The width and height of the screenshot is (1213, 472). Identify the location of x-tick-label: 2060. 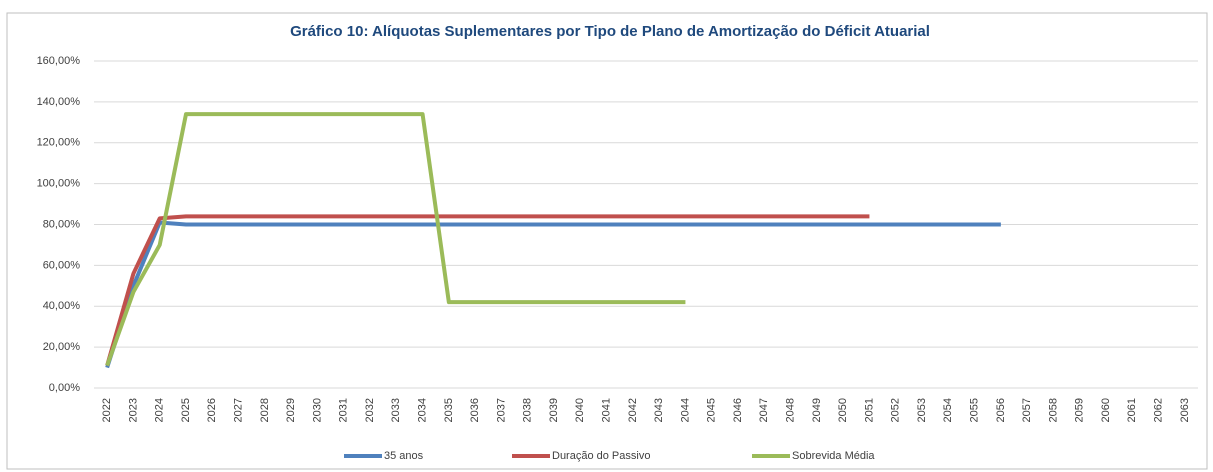
(1106, 410).